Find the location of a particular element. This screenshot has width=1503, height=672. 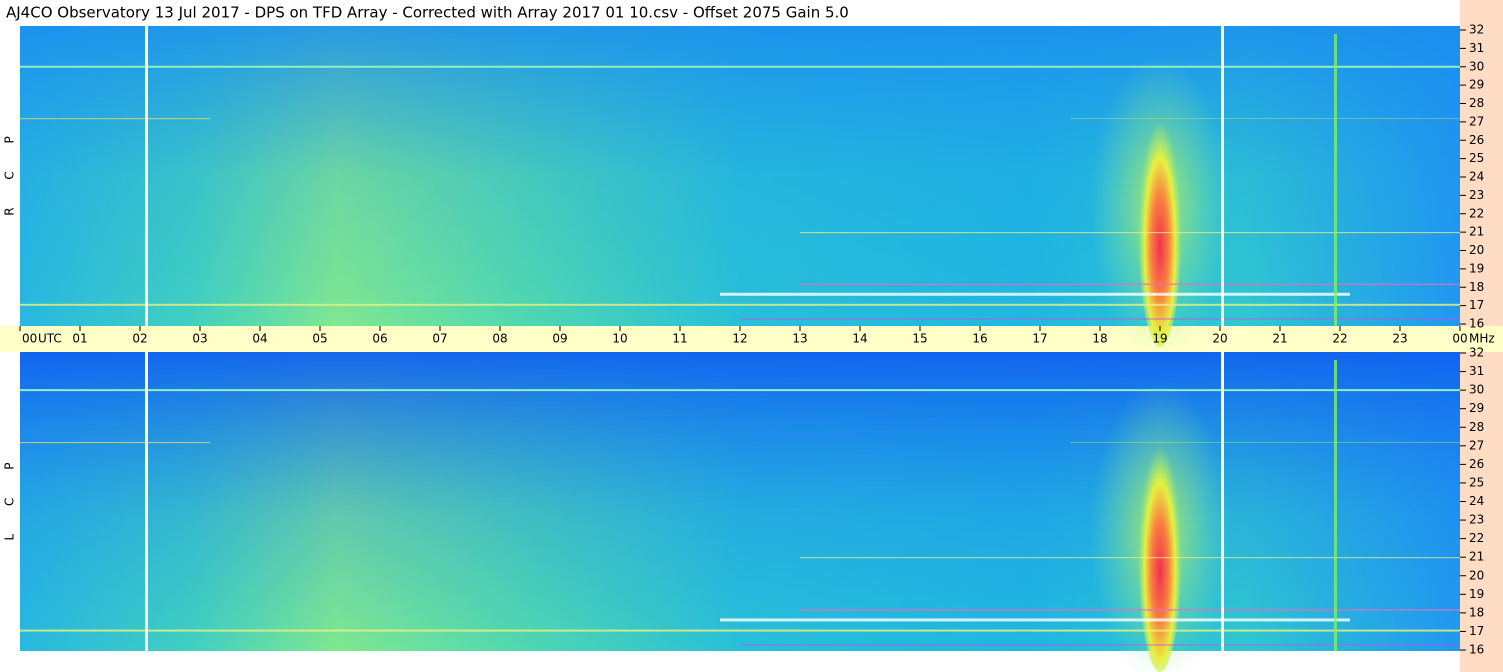

x-tick-label: 10 is located at coordinates (619, 339).